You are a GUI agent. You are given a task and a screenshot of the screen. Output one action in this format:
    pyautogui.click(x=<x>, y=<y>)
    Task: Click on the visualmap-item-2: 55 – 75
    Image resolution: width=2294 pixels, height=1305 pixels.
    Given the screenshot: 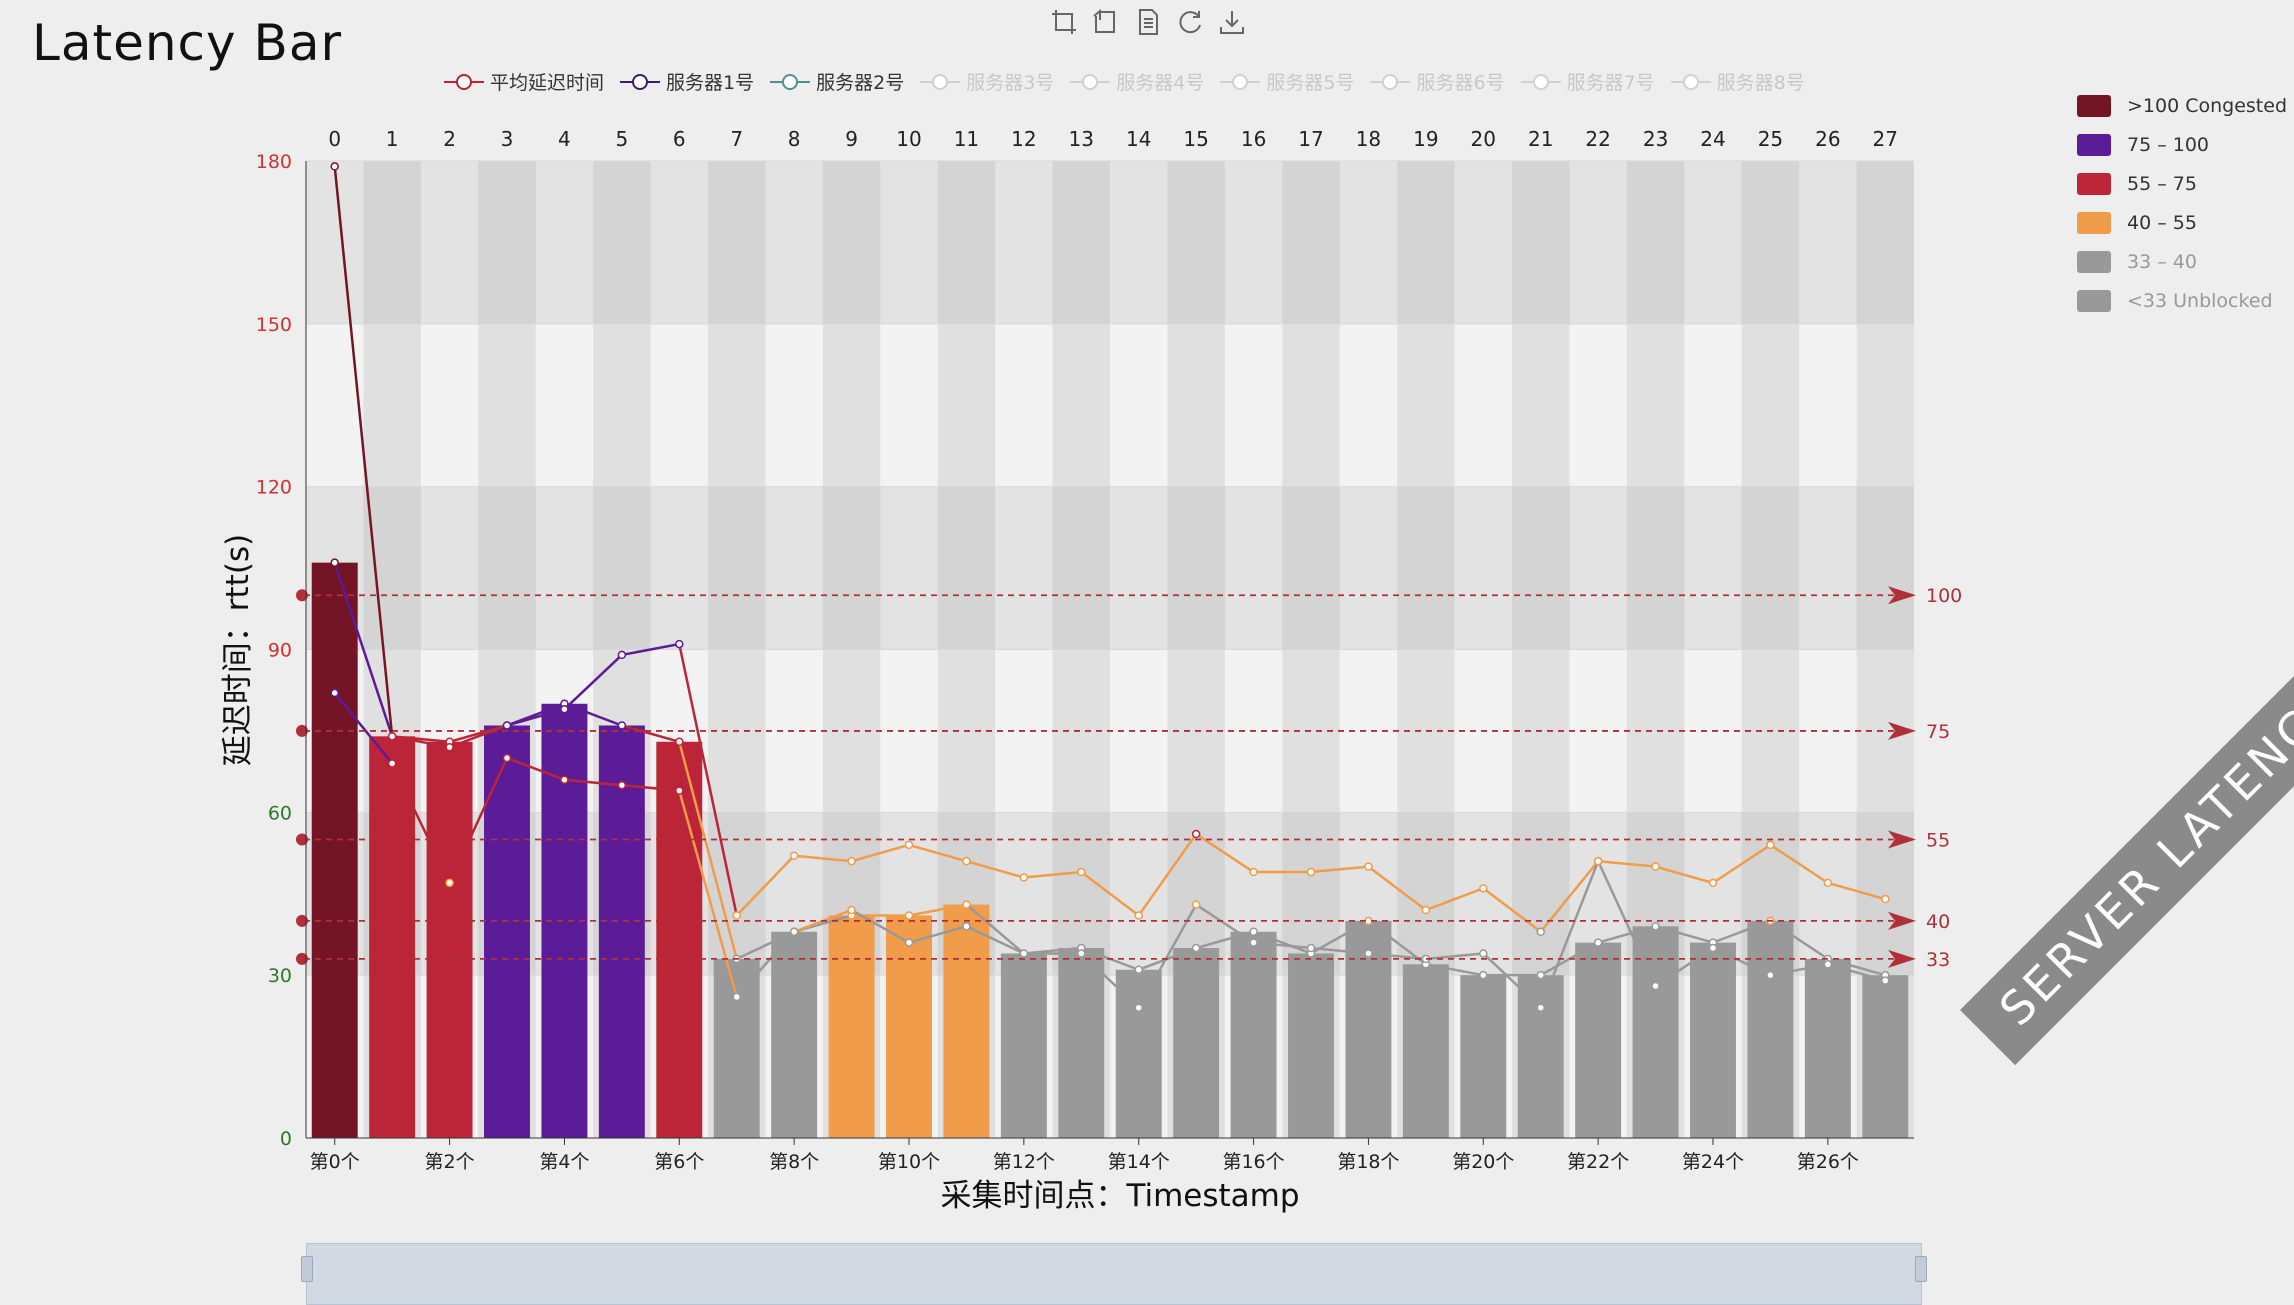 What is the action you would take?
    pyautogui.click(x=2182, y=183)
    